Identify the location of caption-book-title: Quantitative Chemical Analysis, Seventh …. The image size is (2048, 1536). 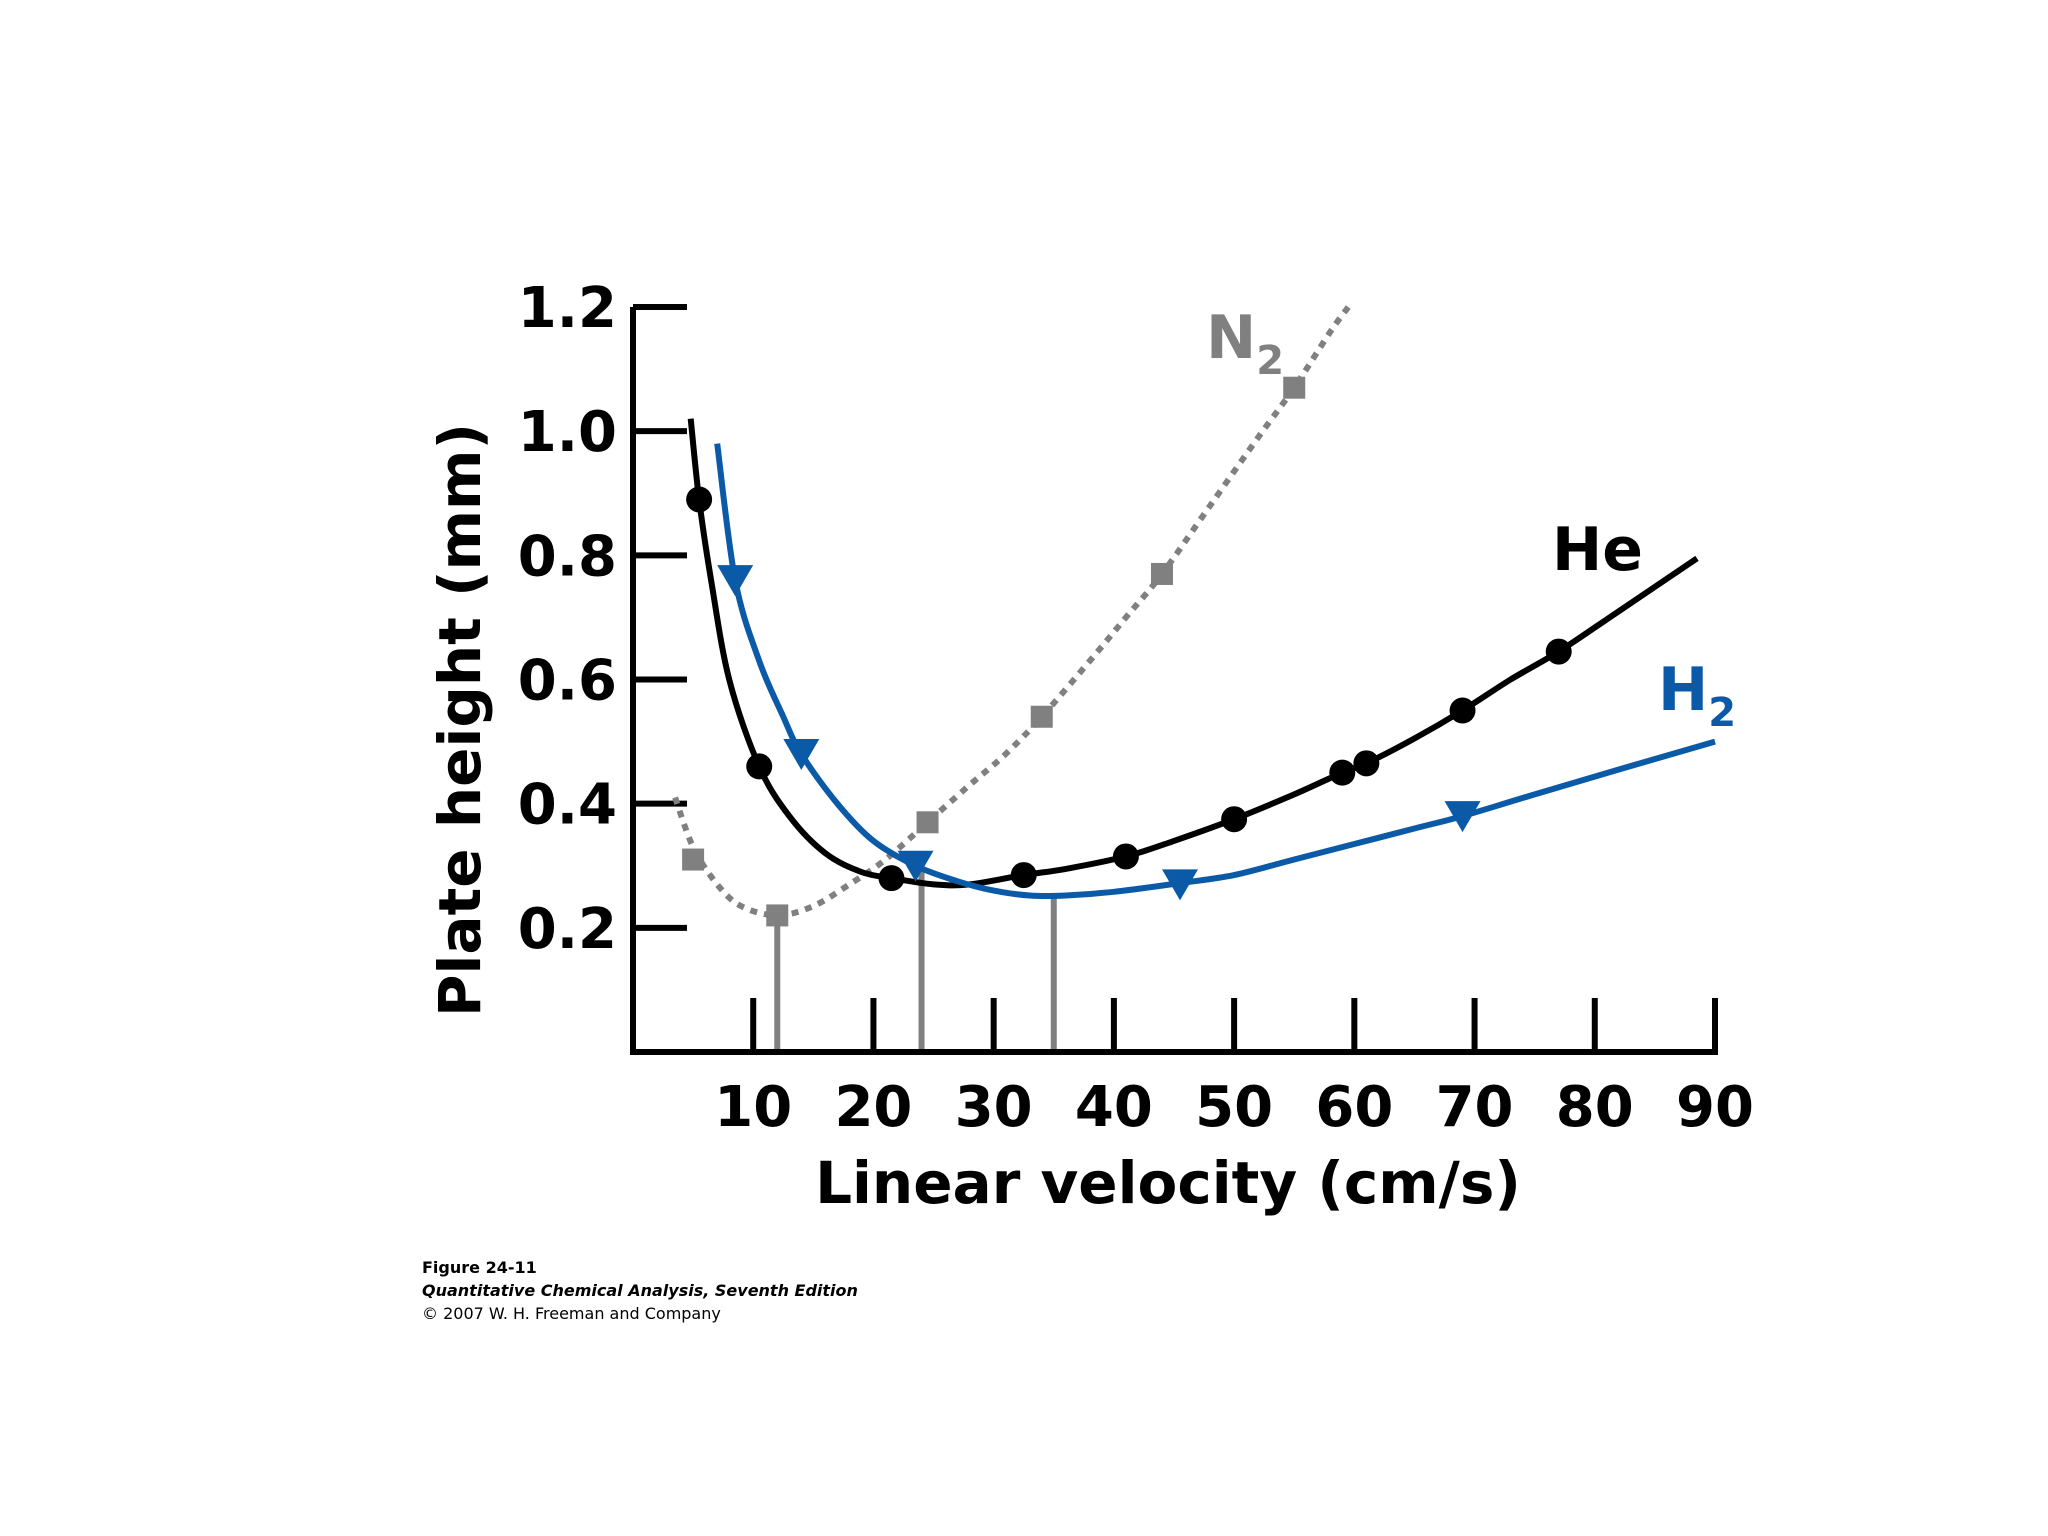
(640, 1290).